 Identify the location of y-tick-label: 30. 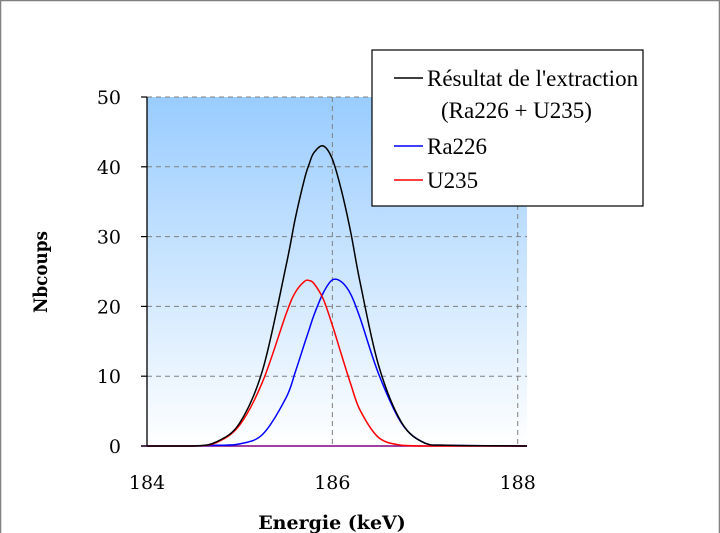
(109, 238).